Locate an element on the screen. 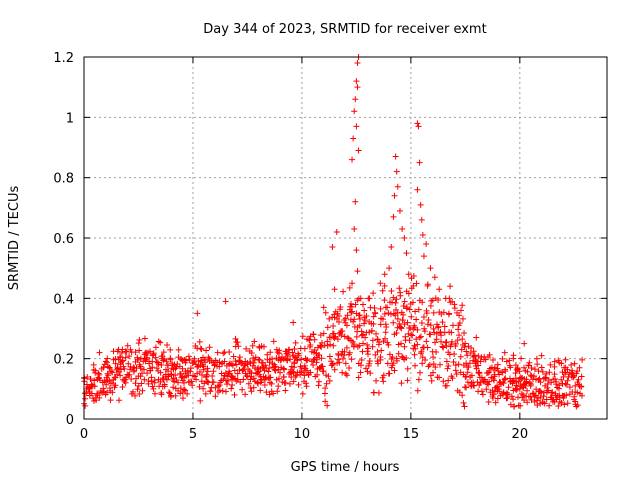 This screenshot has height=480, width=640. x-axis-label: GPS time / hours is located at coordinates (345, 467).